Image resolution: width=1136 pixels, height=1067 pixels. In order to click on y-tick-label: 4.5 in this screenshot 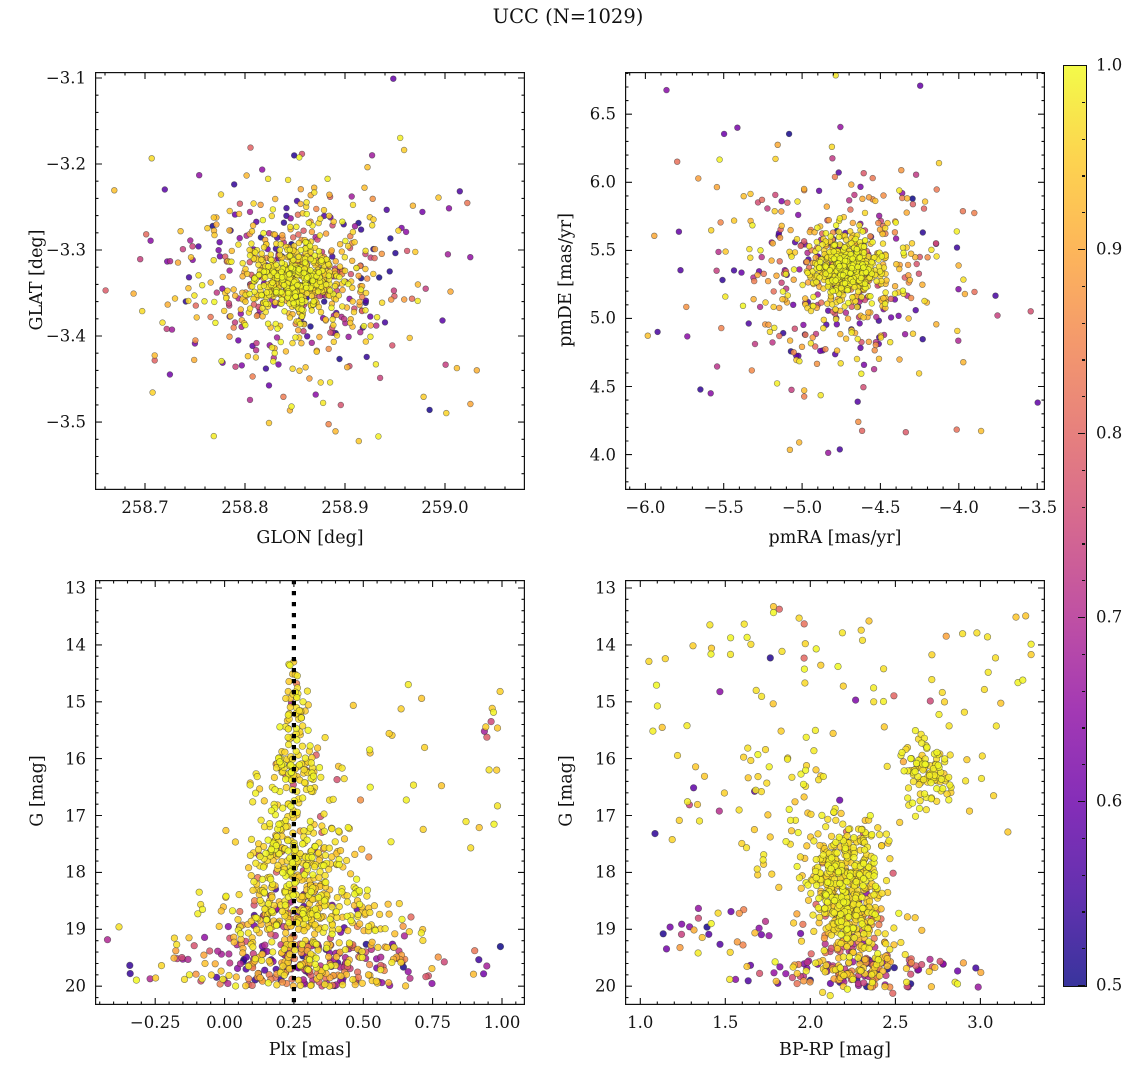, I will do `click(602, 387)`.